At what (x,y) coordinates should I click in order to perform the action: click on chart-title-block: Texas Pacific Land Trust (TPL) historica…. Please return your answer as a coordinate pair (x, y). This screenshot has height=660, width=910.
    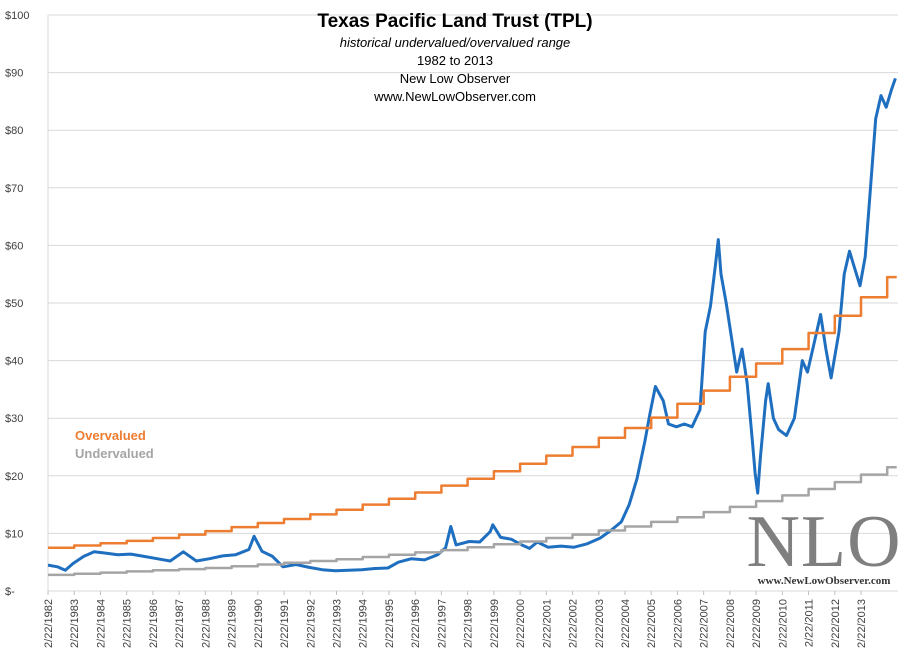
    Looking at the image, I should click on (455, 58).